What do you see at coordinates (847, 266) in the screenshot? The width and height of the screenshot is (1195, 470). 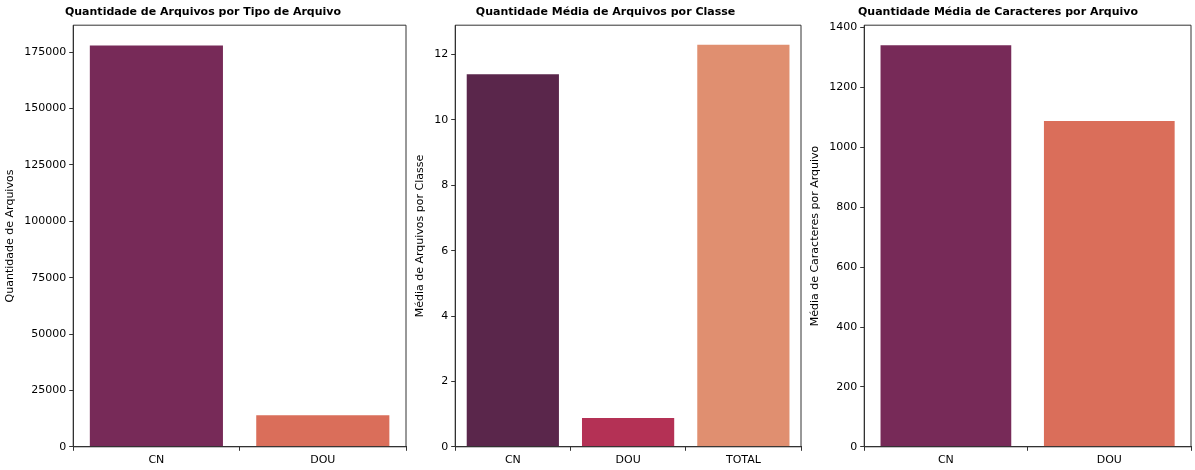 I see `y-tick-label: 600` at bounding box center [847, 266].